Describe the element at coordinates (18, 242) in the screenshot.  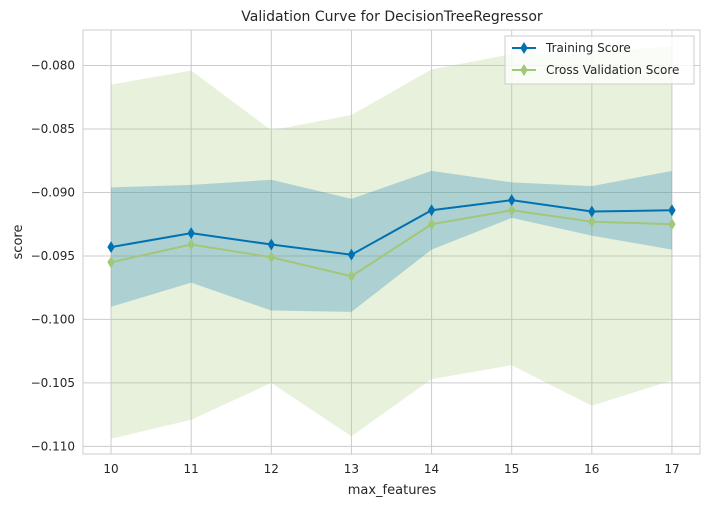
I see `y-axis-label: score` at that location.